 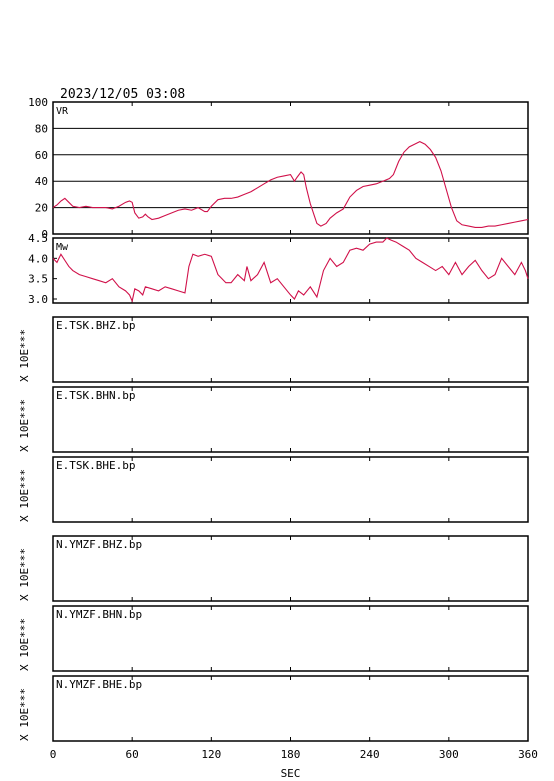 What do you see at coordinates (291, 754) in the screenshot?
I see `x-tick-label: 180` at bounding box center [291, 754].